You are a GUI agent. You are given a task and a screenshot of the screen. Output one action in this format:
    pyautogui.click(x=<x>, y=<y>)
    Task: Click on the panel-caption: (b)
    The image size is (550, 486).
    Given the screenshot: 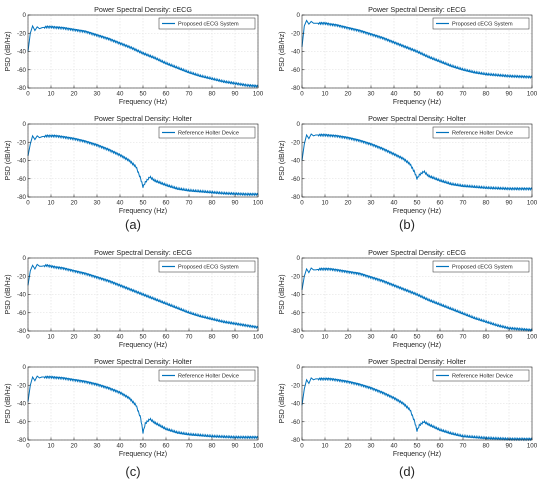 What is the action you would take?
    pyautogui.click(x=407, y=224)
    